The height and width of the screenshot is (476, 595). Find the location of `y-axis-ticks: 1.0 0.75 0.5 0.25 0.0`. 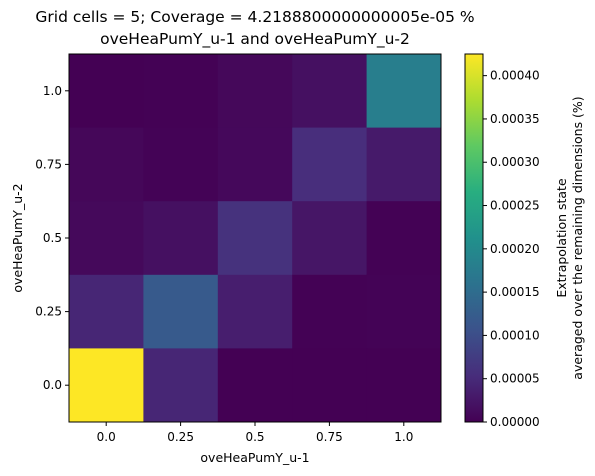

y-axis-ticks: 1.0 0.75 0.5 0.25 0.0 is located at coordinates (52, 238).